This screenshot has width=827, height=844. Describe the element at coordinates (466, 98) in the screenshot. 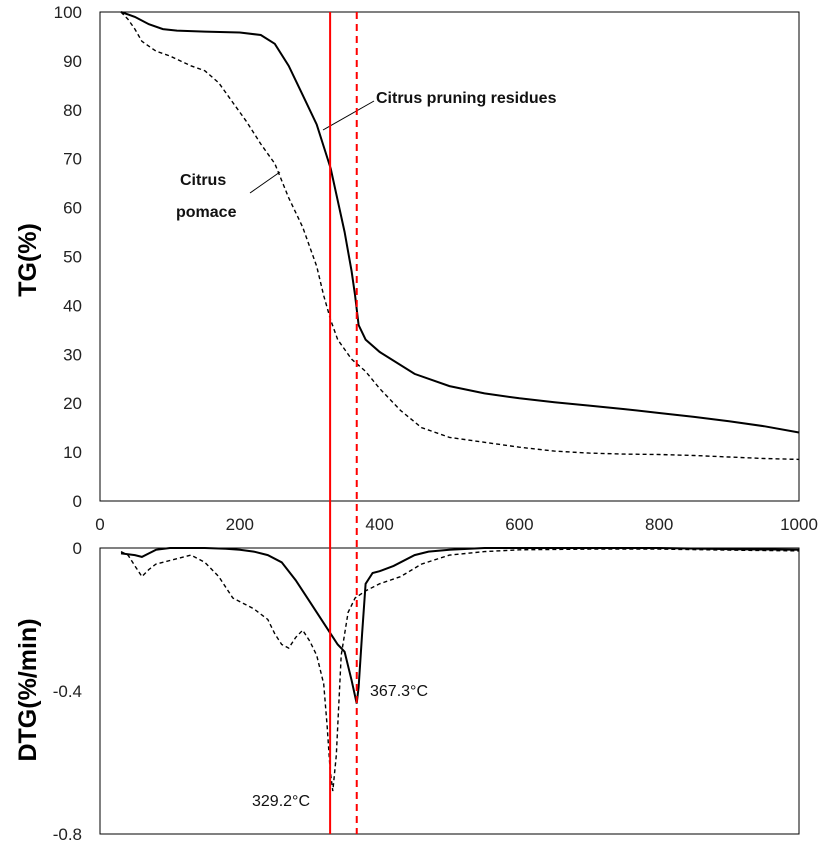

I see `annotation-pruning: Citrus pruning residues` at that location.